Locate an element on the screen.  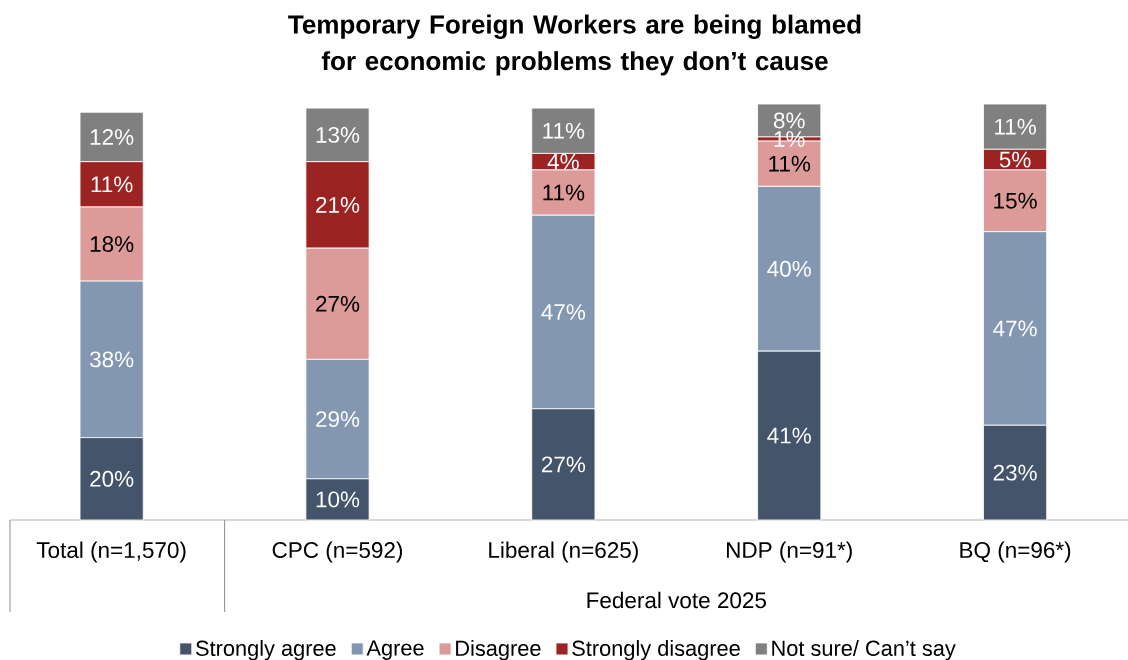
data-label: 4% is located at coordinates (563, 161).